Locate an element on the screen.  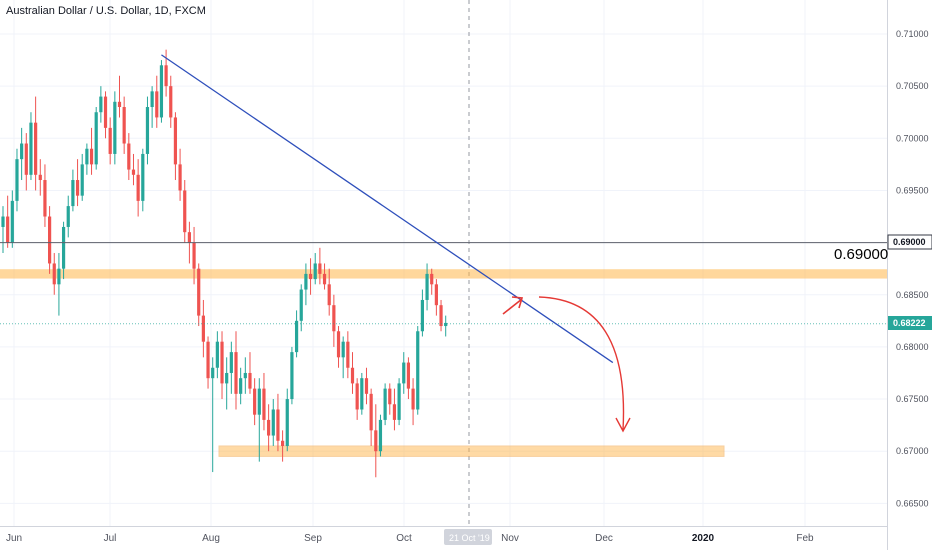
x-tick-label: Oct is located at coordinates (404, 538).